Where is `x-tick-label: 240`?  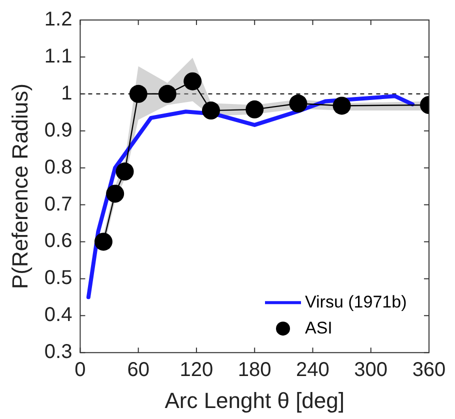 x-tick-label: 240 is located at coordinates (313, 370).